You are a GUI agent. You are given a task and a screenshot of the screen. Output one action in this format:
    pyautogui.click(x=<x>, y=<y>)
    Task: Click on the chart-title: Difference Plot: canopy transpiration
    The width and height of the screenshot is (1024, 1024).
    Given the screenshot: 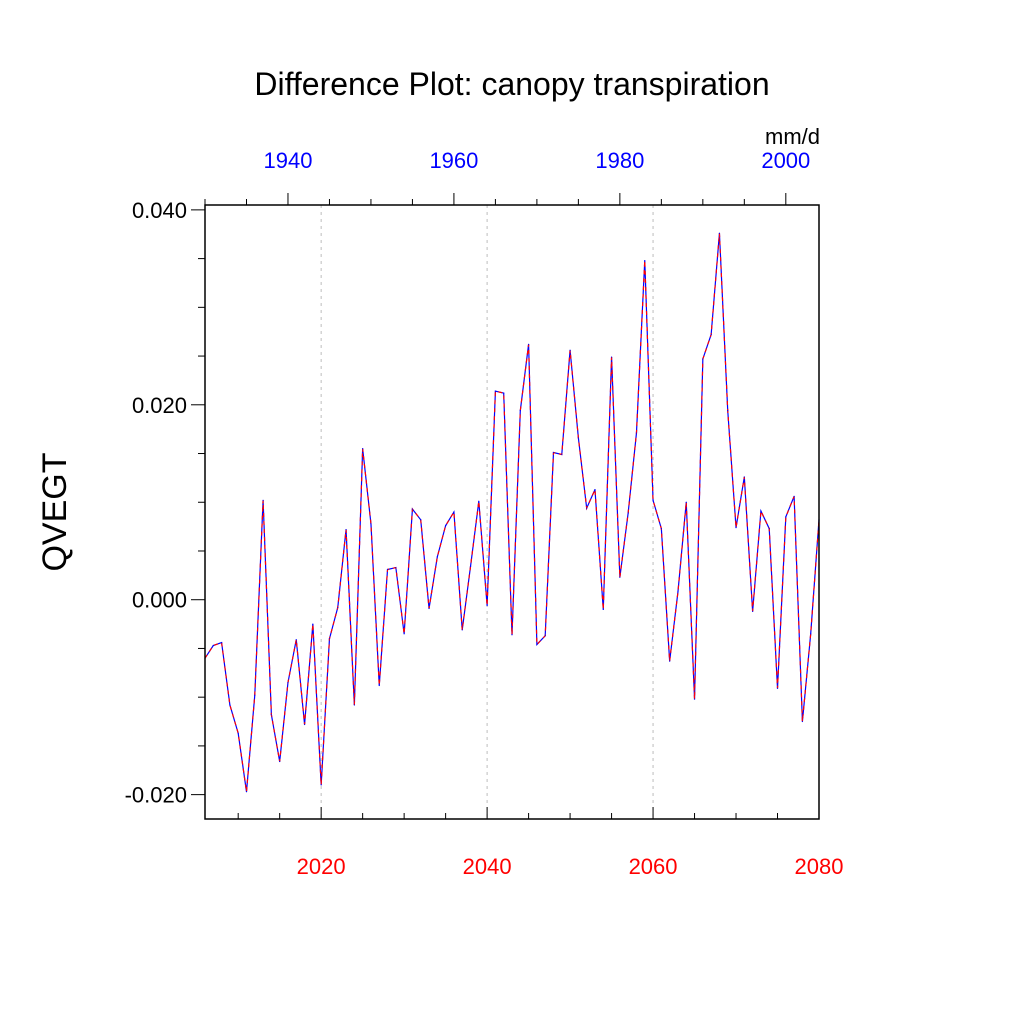 What is the action you would take?
    pyautogui.click(x=511, y=84)
    